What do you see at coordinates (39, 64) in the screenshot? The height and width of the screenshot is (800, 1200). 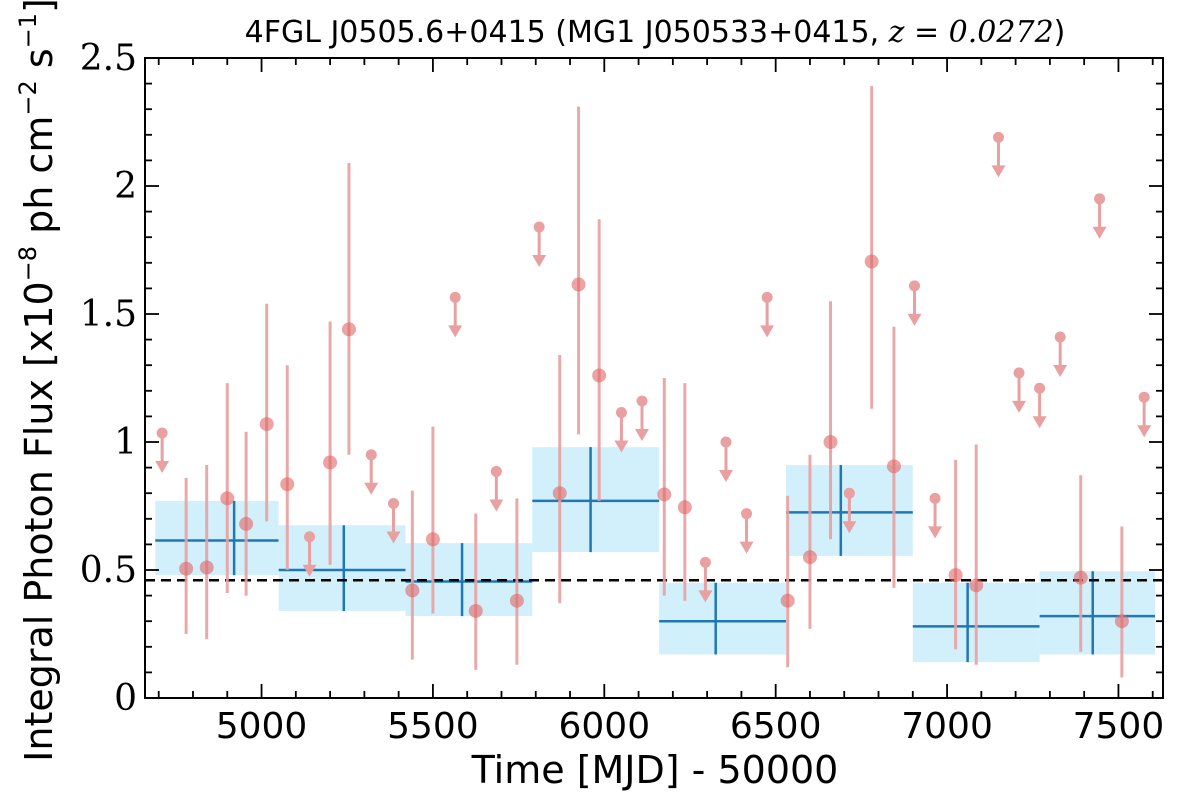 I see `y-label-mid-2: s` at bounding box center [39, 64].